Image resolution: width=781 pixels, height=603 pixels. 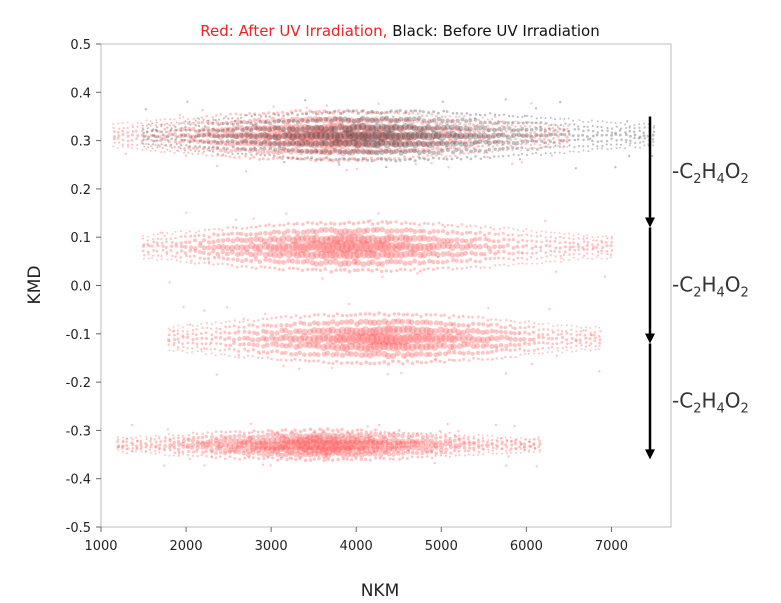 What do you see at coordinates (100, 546) in the screenshot?
I see `x-tick-label: 1000` at bounding box center [100, 546].